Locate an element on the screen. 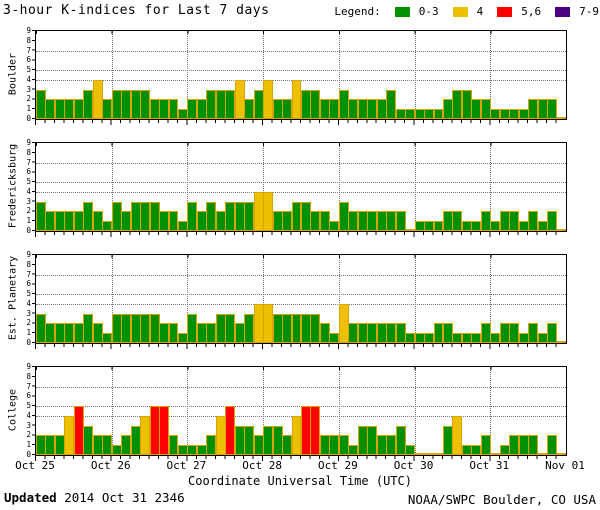 Image resolution: width=600 pixels, height=510 pixels. legend-label: Legend: is located at coordinates (357, 11).